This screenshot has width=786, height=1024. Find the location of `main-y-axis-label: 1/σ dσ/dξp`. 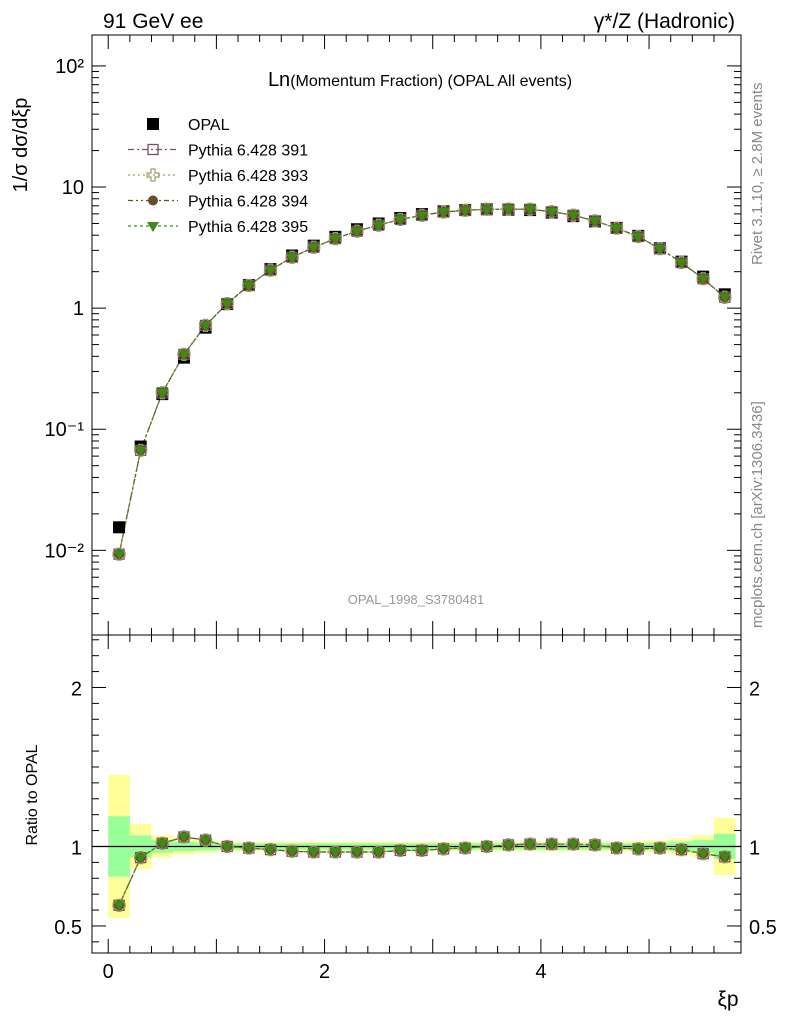

main-y-axis-label: 1/σ dσ/dξp is located at coordinates (21, 145).